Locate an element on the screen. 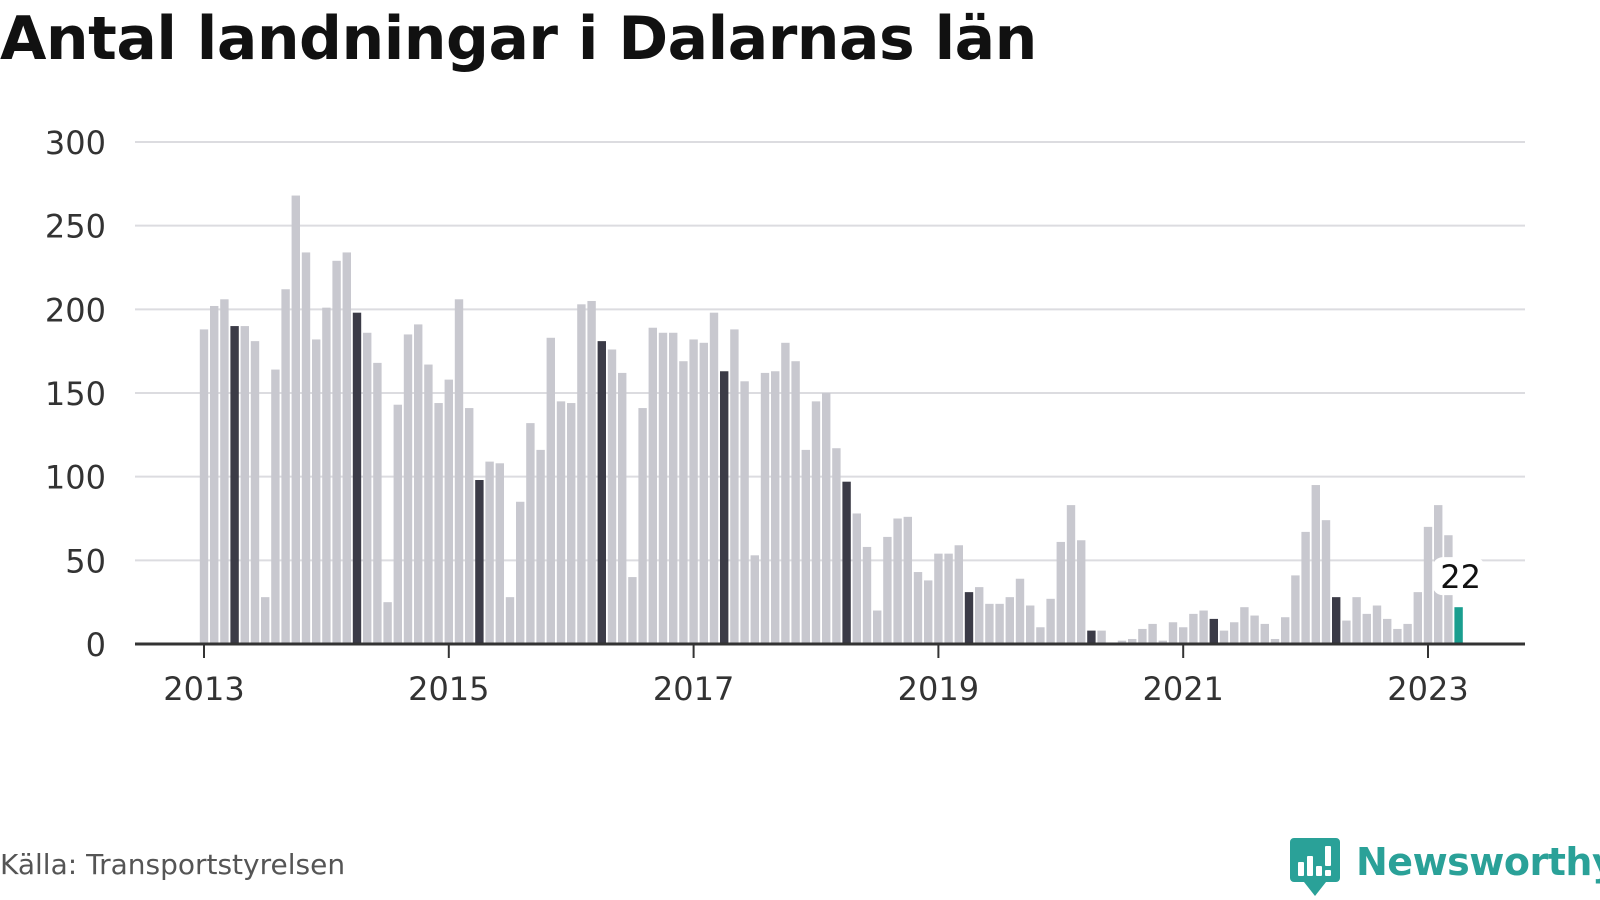 The width and height of the screenshot is (1600, 900). y-tick-label: 200 is located at coordinates (75, 310).